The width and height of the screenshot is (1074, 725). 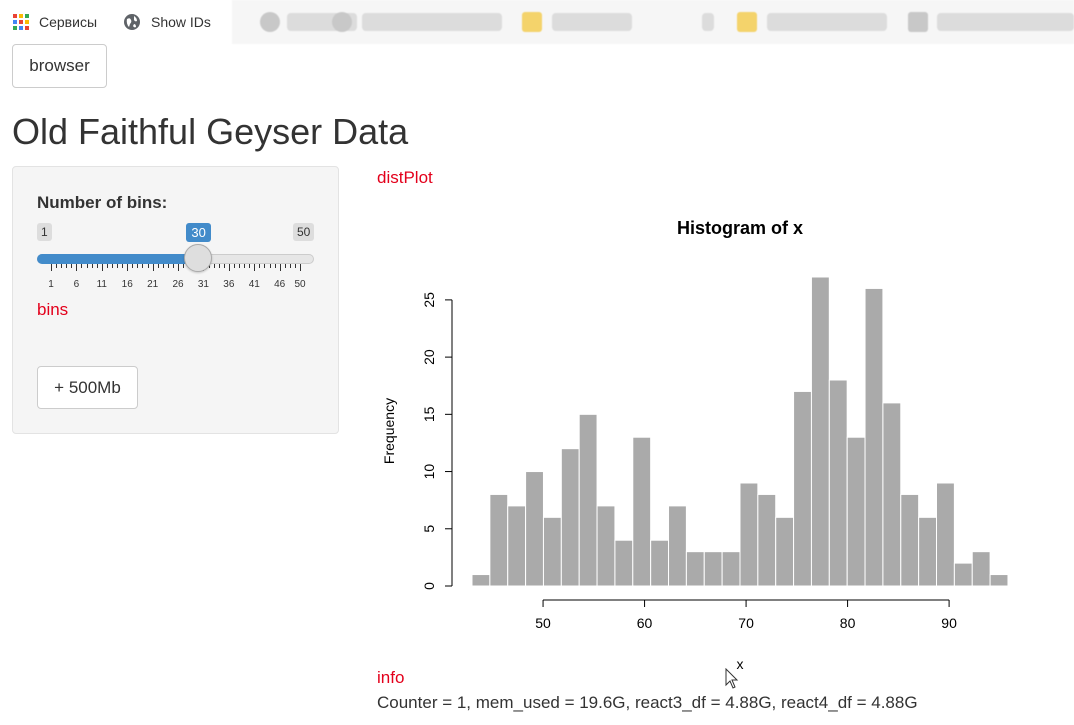 I want to click on x-tick-label: 80, so click(x=848, y=623).